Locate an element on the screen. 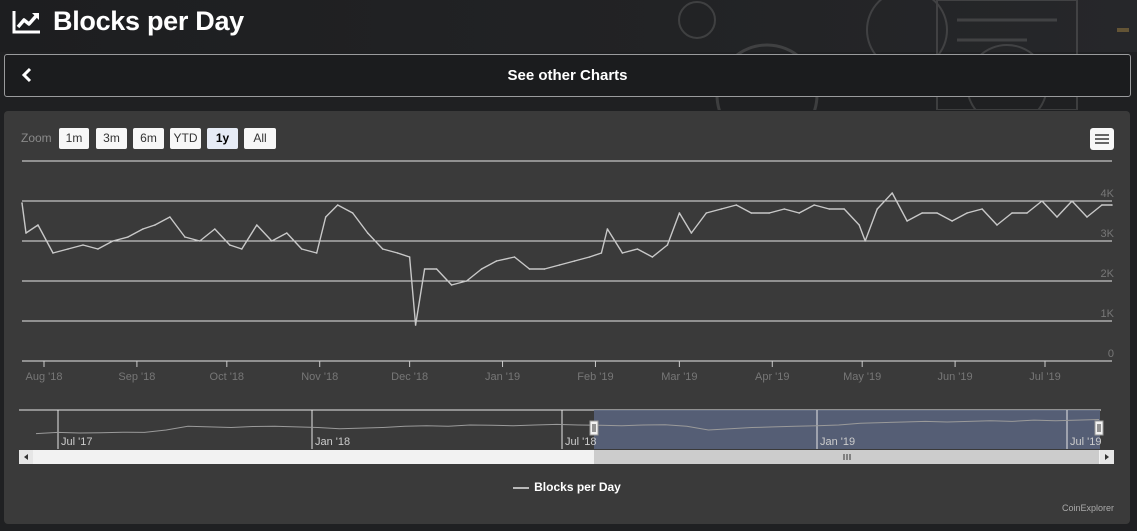 This screenshot has height=531, width=1137. x-tick-label: Apr '19 is located at coordinates (772, 377).